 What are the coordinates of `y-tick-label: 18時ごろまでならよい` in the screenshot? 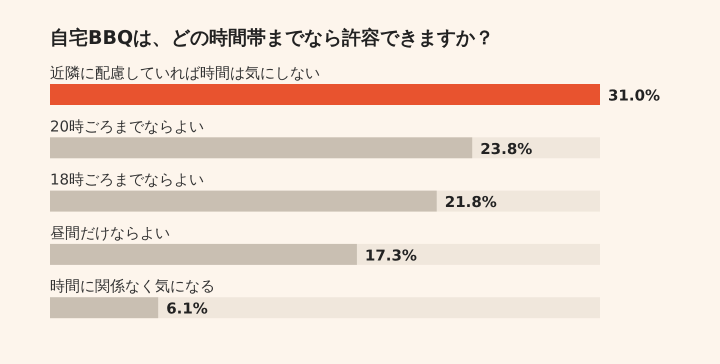 It's located at (127, 179).